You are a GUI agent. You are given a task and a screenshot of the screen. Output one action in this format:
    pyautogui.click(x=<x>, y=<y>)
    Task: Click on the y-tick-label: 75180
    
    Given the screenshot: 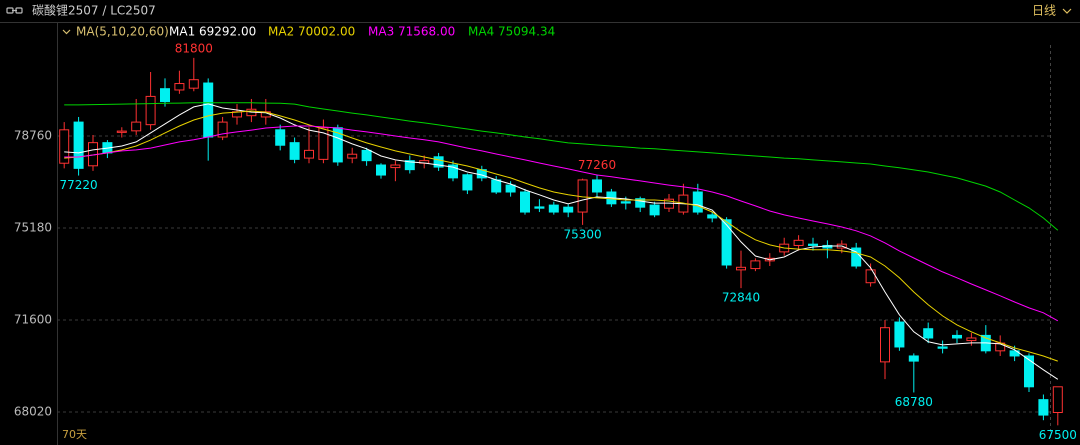 What is the action you would take?
    pyautogui.click(x=33, y=227)
    